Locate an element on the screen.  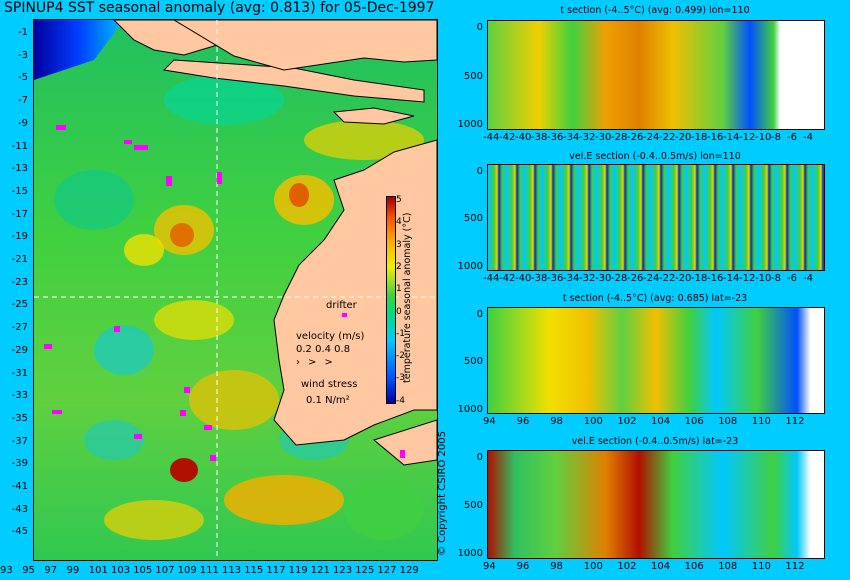
longitude-tick-label: 123 is located at coordinates (343, 570).